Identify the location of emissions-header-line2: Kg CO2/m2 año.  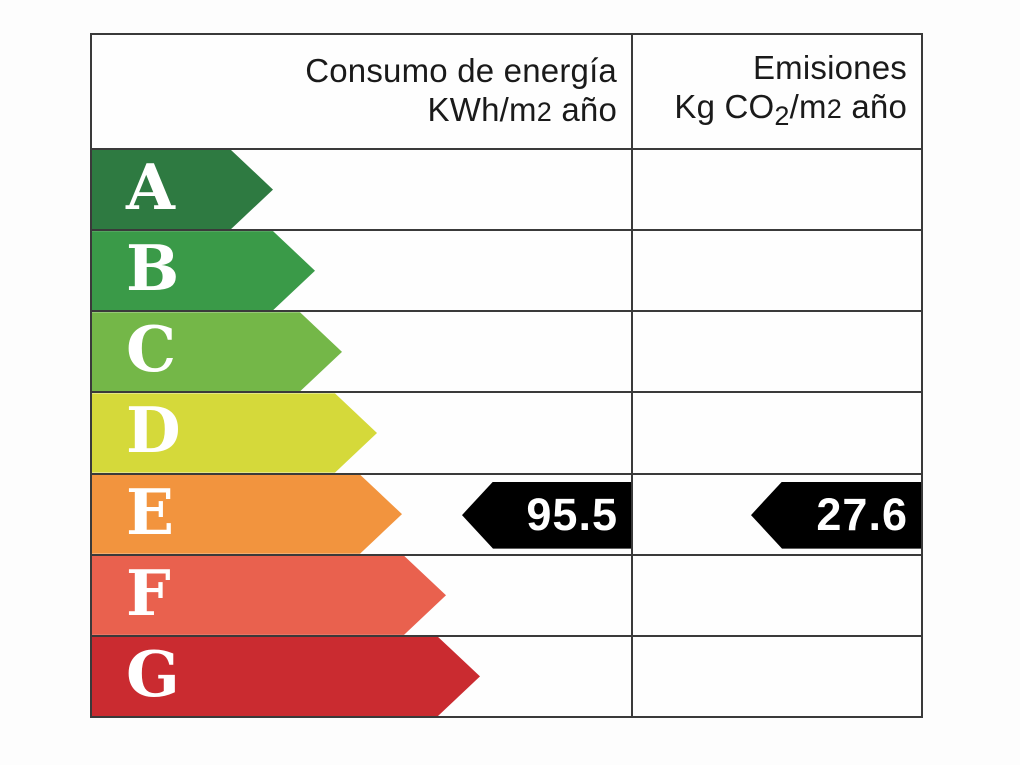
(790, 109).